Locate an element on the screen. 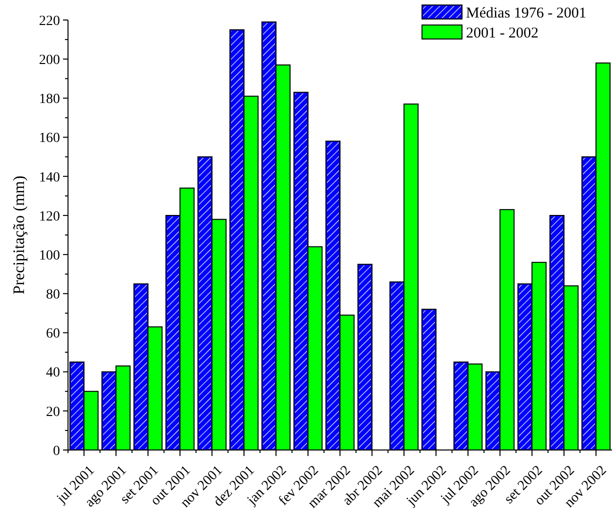  legend-label: 2001 - 2002 is located at coordinates (502, 33).